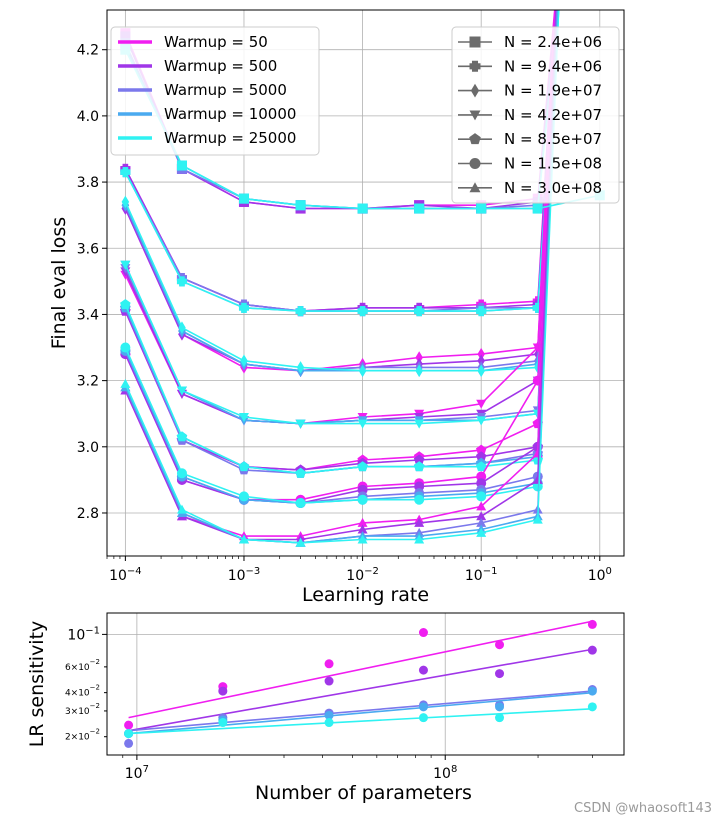 This screenshot has height=822, width=726. Describe the element at coordinates (230, 114) in the screenshot. I see `legend-warmup-label: Warmup = 10000` at that location.